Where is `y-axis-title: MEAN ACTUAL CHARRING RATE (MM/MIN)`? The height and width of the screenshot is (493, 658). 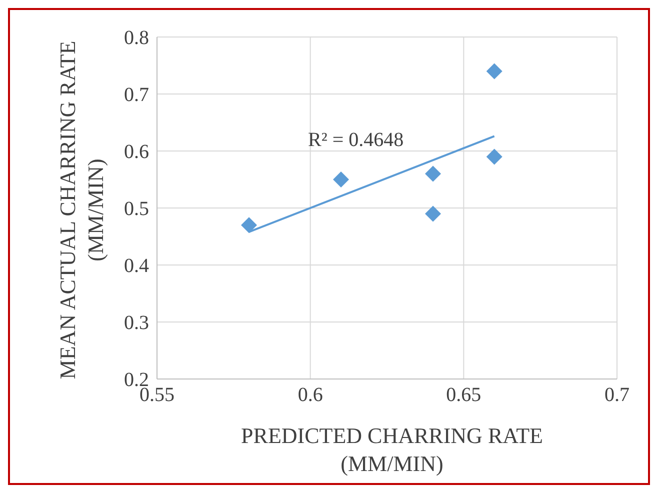
y-axis-title: MEAN ACTUAL CHARRING RATE (MM/MIN) is located at coordinates (81, 211).